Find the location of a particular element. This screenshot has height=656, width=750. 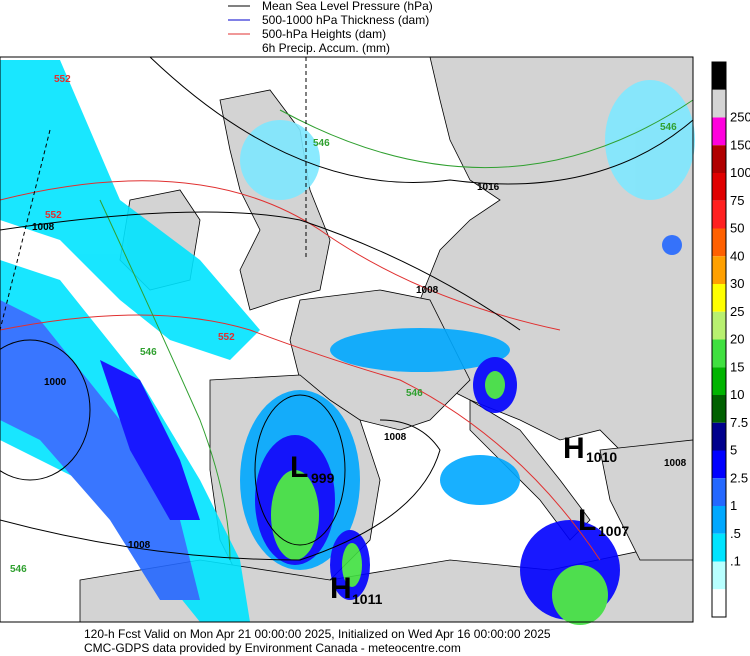

colorbar-label: 40 is located at coordinates (737, 255).